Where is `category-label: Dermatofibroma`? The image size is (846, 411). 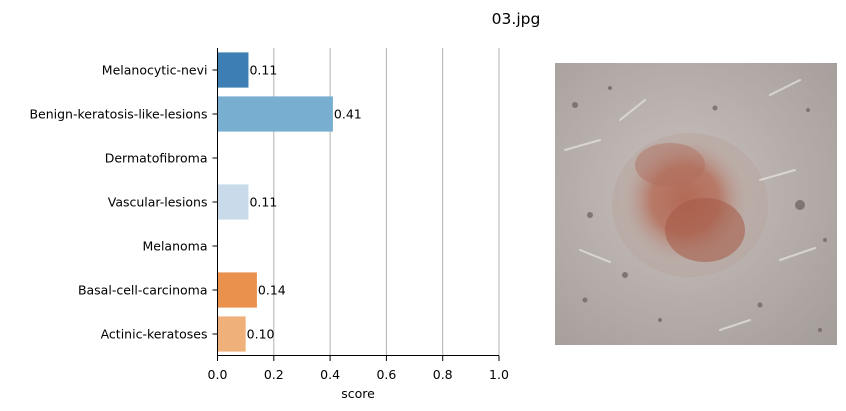 category-label: Dermatofibroma is located at coordinates (156, 158).